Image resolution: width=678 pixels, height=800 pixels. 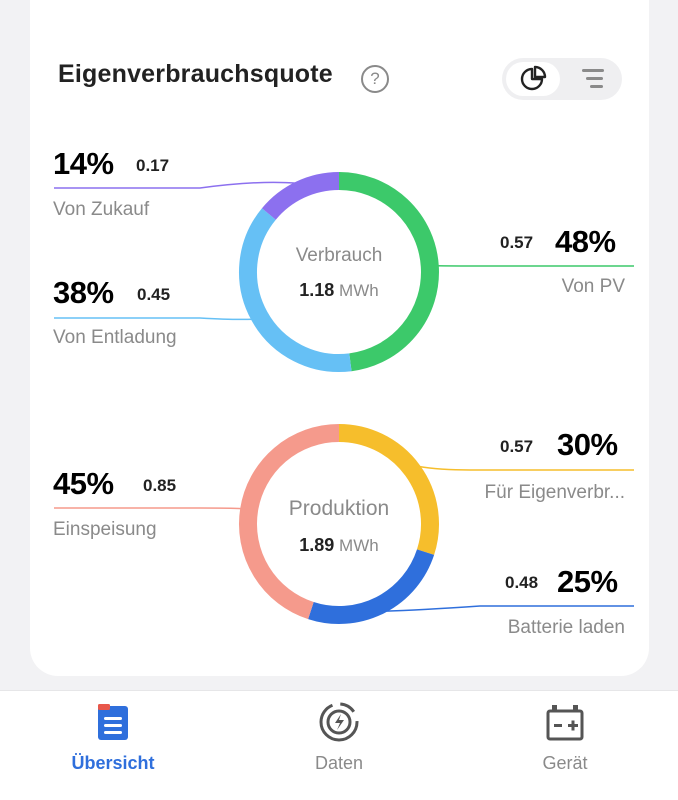 I want to click on help-icon: ?, so click(x=375, y=79).